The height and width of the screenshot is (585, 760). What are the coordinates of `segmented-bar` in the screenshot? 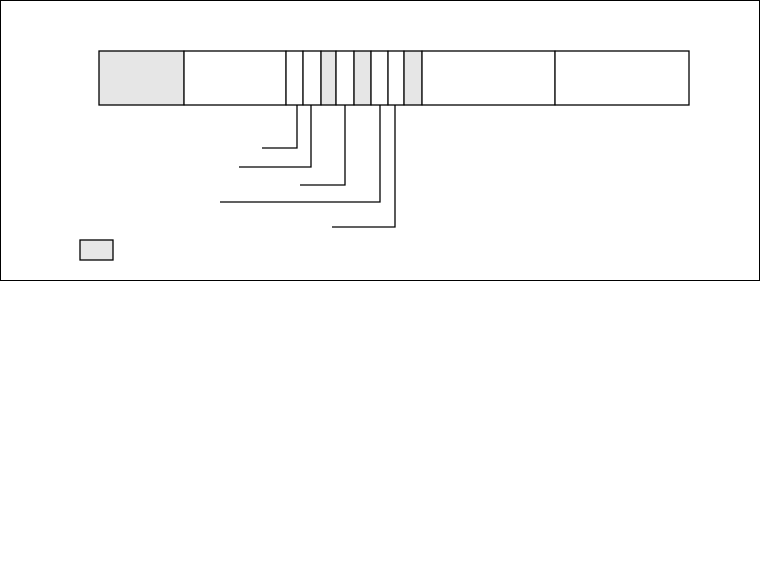 It's located at (394, 78).